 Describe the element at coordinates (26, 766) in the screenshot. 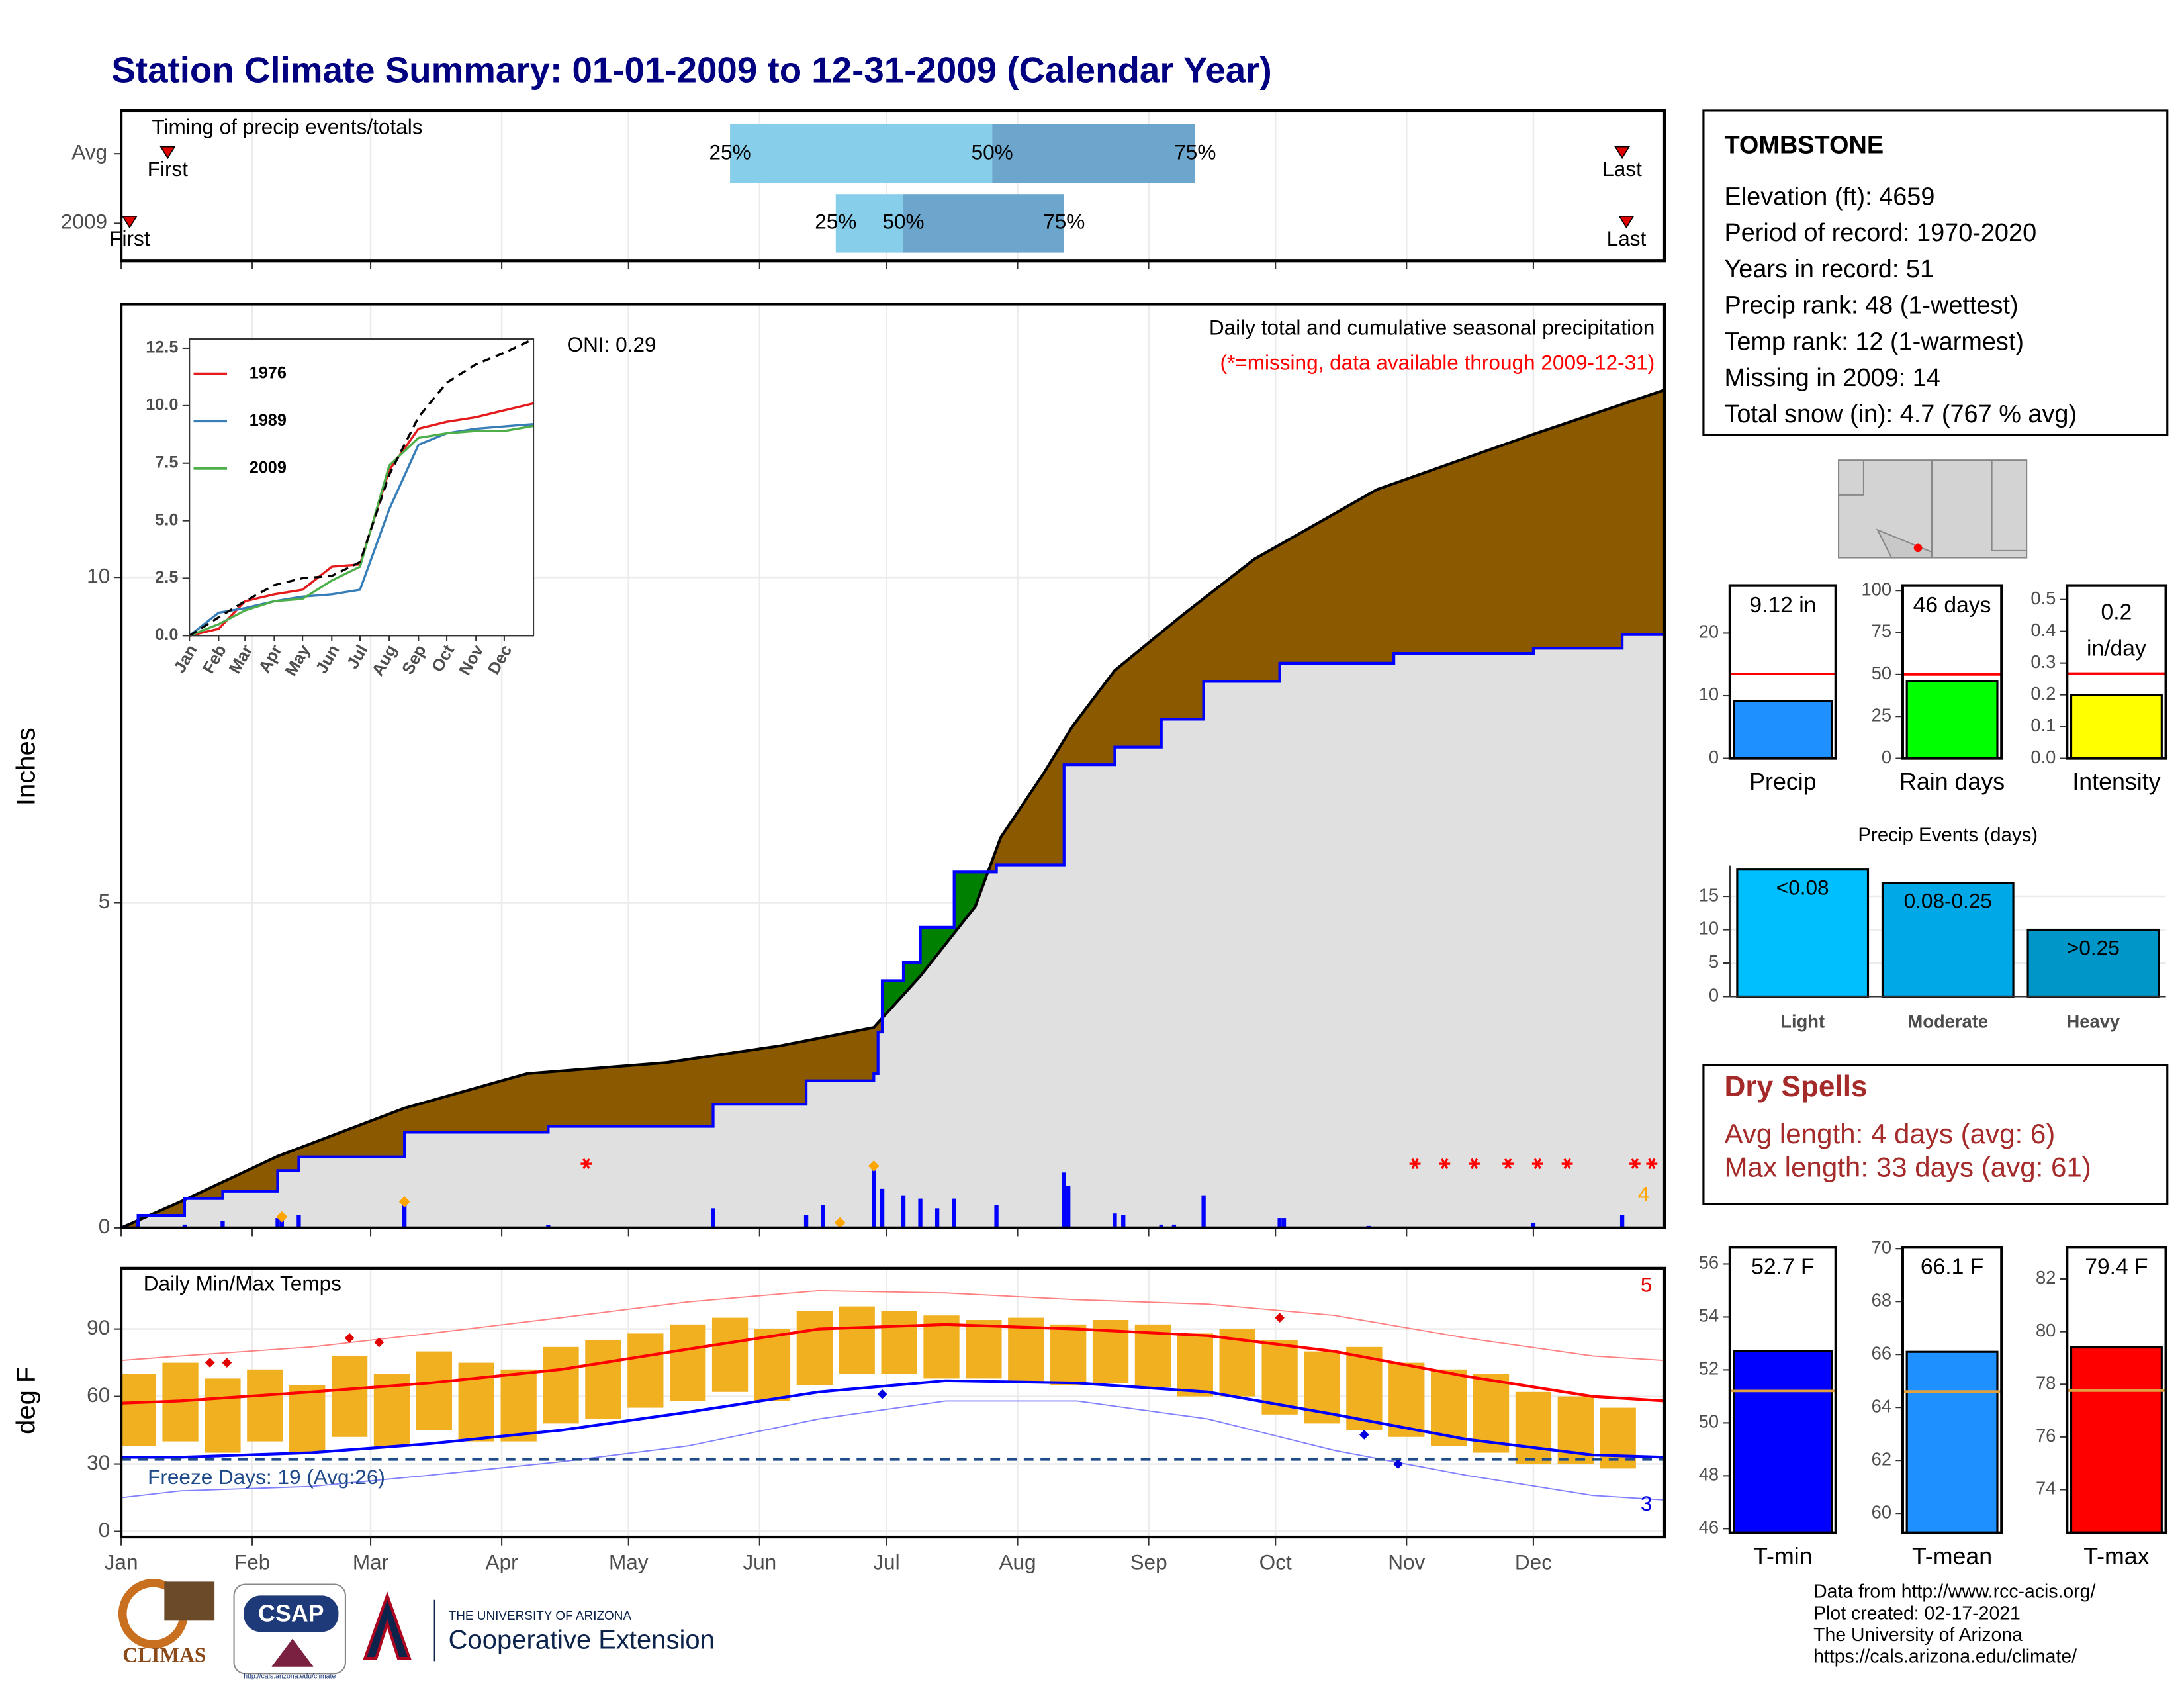

I see `y-axis-label: Inches` at that location.